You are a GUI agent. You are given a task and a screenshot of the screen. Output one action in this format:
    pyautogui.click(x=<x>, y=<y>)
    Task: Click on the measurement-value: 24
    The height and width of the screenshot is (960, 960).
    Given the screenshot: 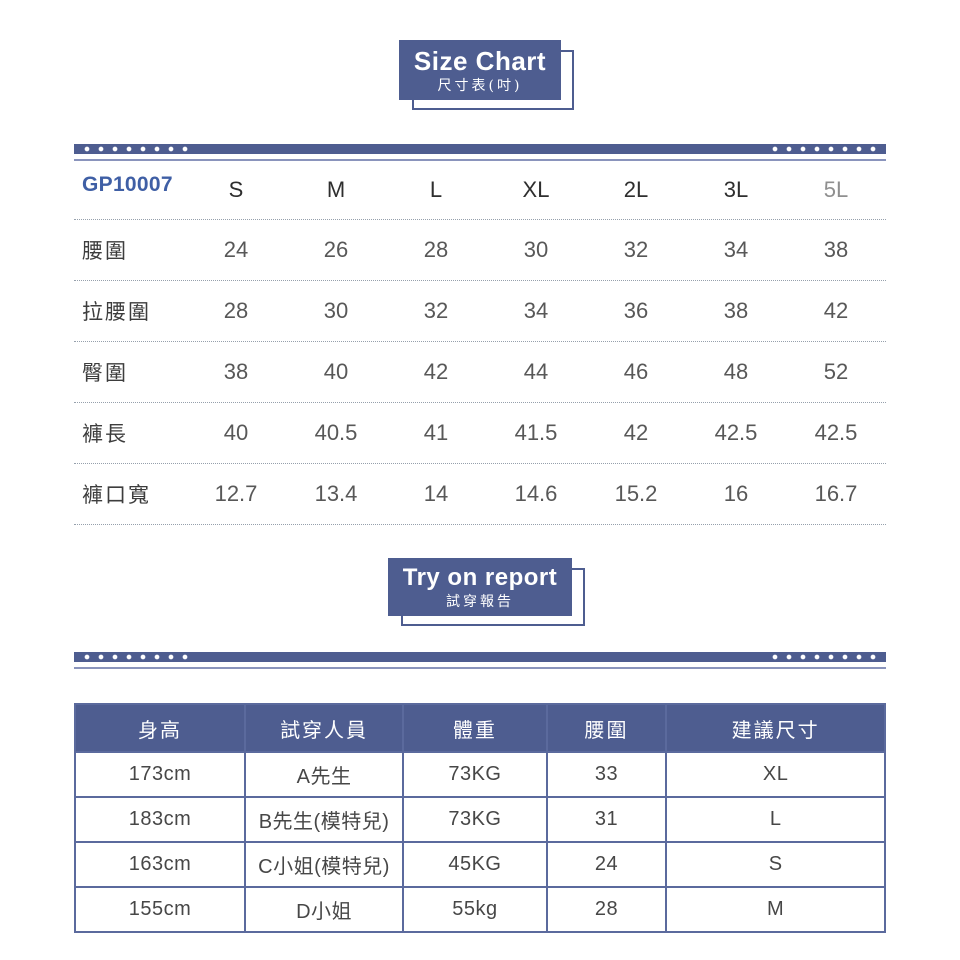 What is the action you would take?
    pyautogui.click(x=236, y=249)
    